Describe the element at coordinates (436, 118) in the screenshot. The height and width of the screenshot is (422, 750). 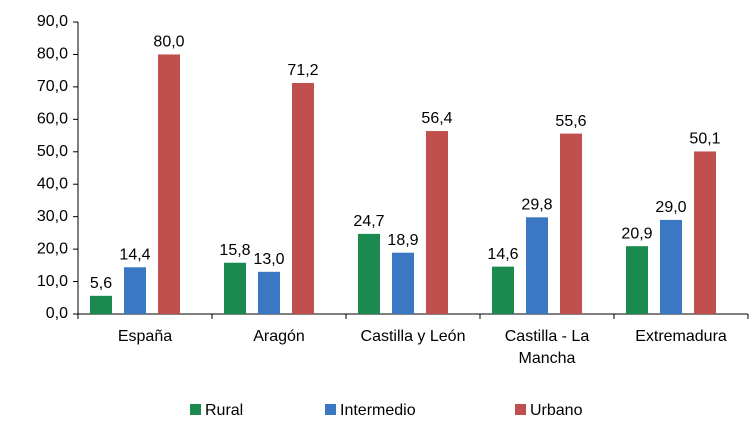
I see `data-label: 56,4` at that location.